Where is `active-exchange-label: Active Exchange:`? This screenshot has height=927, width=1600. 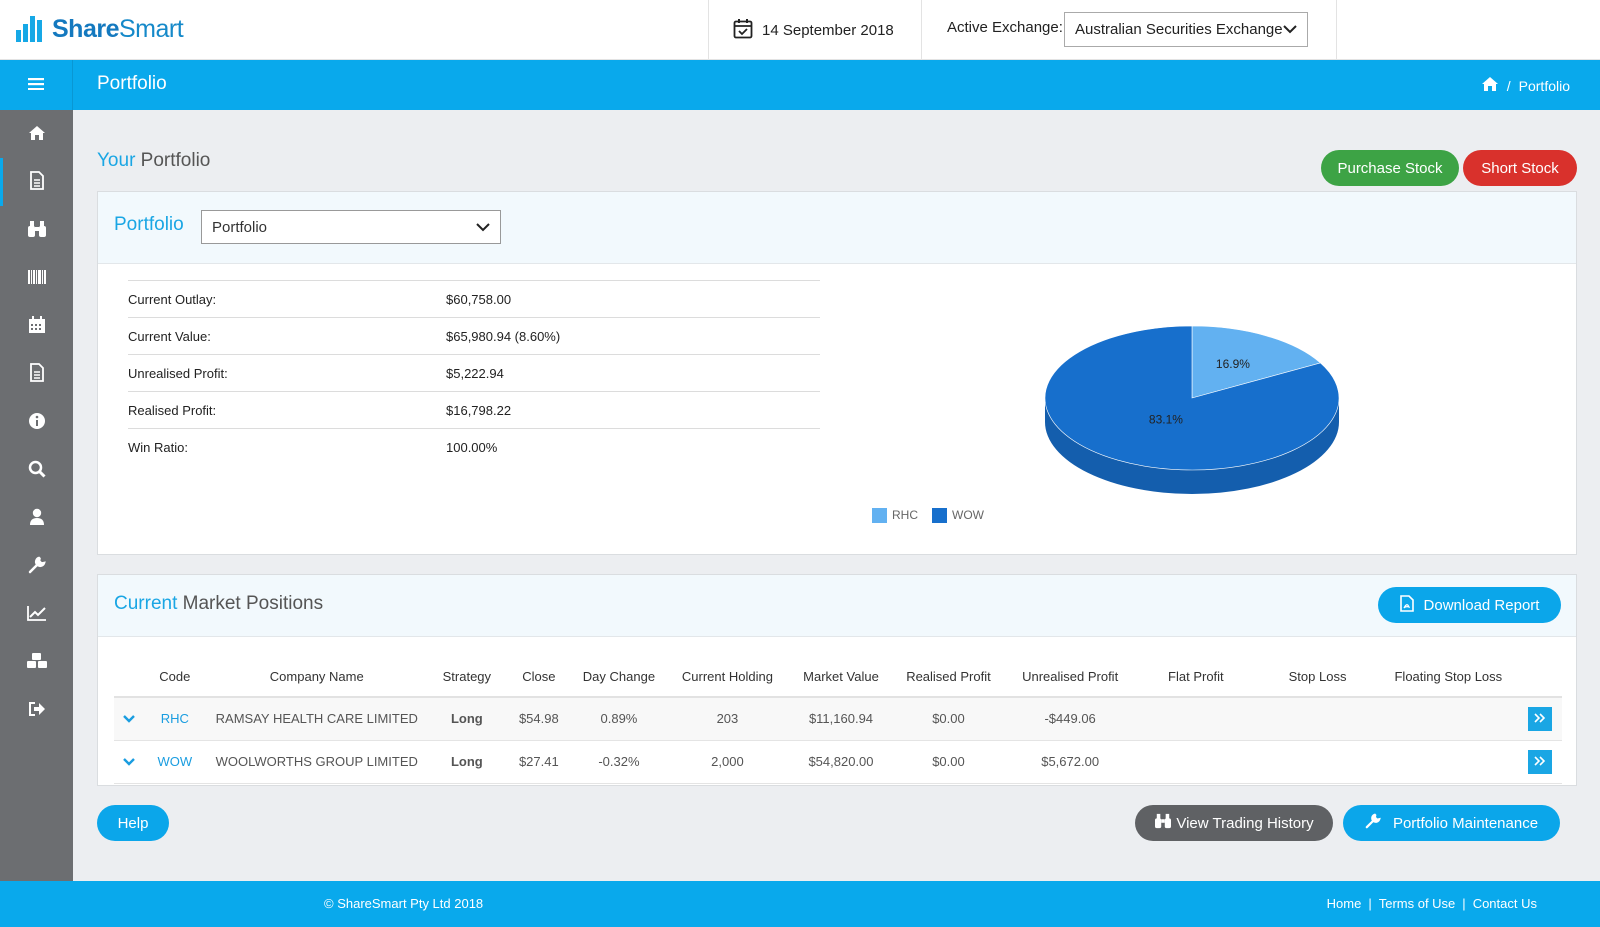 active-exchange-label: Active Exchange: is located at coordinates (1005, 27).